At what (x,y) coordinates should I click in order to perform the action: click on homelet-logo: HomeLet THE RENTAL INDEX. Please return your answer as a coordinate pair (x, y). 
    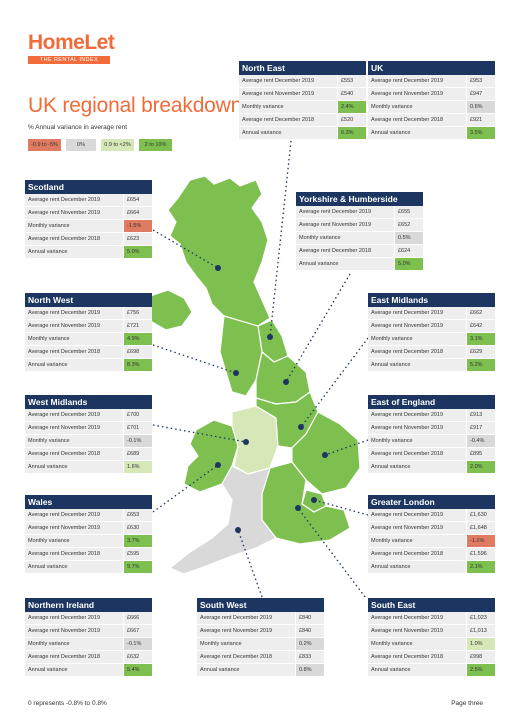
    Looking at the image, I should click on (71, 47).